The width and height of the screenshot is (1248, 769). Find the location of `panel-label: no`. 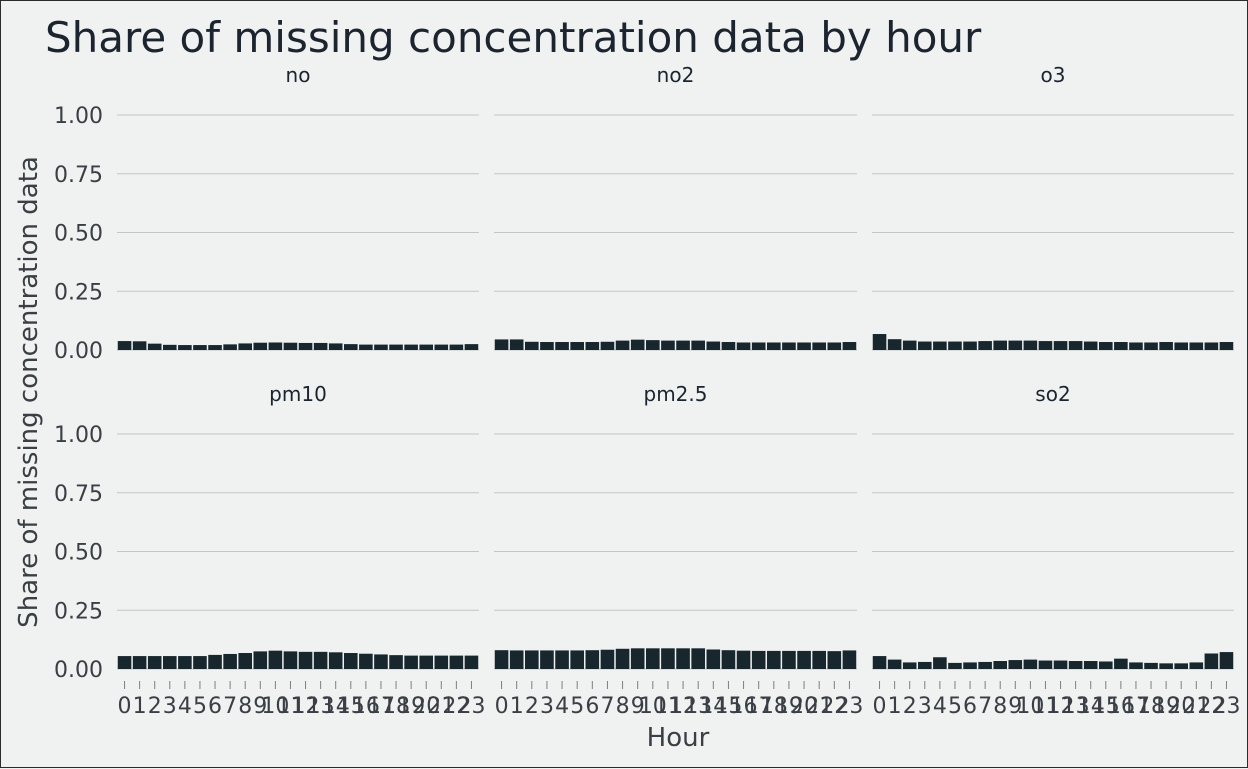

panel-label: no is located at coordinates (298, 75).